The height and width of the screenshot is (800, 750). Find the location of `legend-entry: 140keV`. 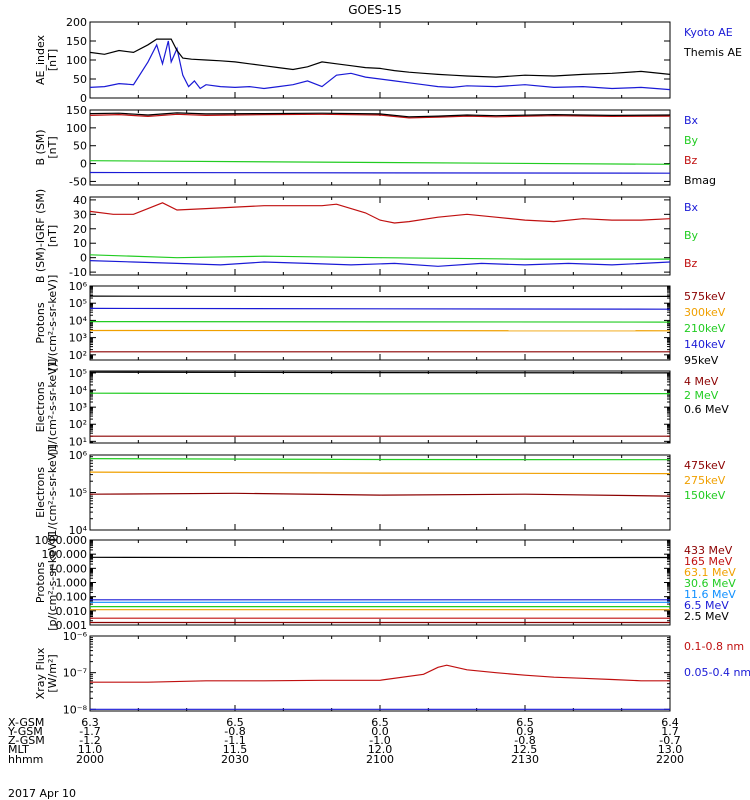

legend-entry: 140keV is located at coordinates (705, 344).